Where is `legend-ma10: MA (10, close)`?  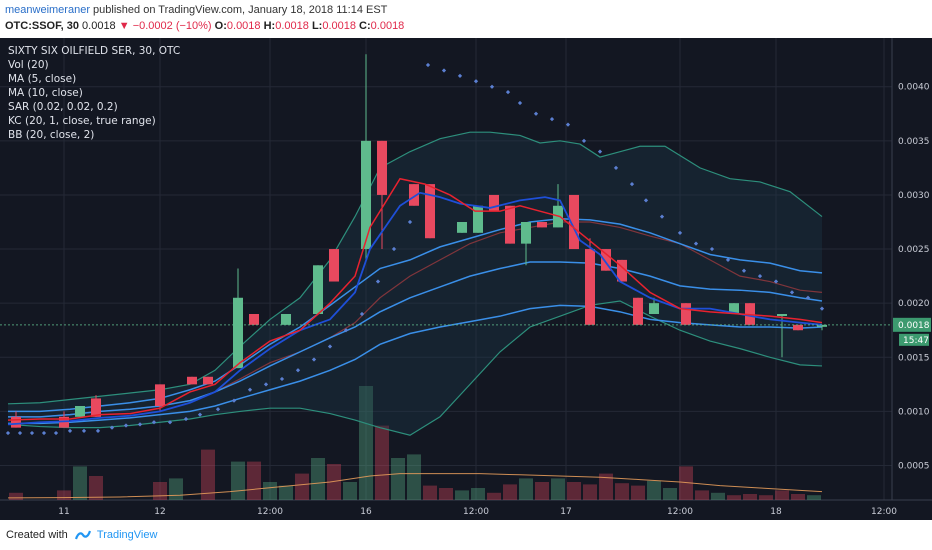 legend-ma10: MA (10, close) is located at coordinates (45, 93).